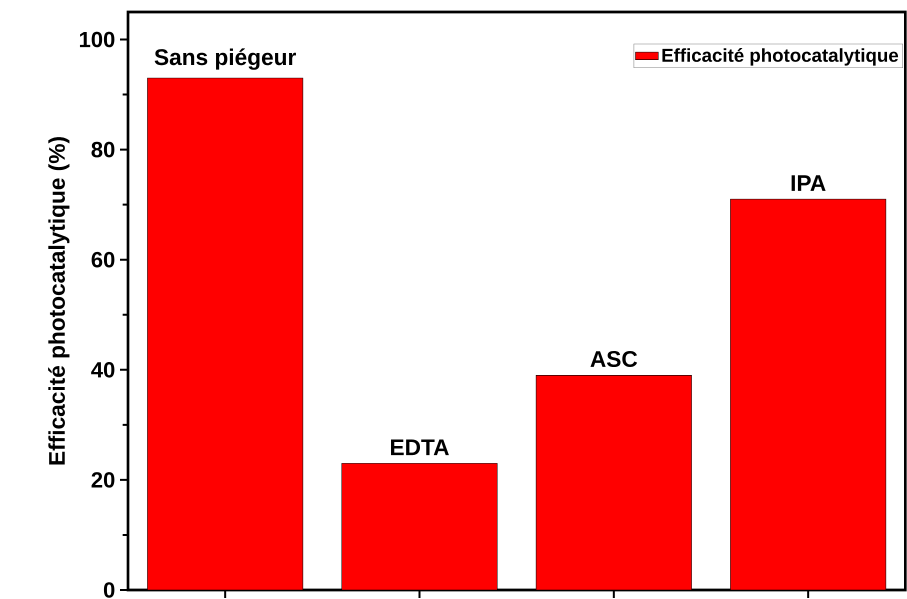 The height and width of the screenshot is (599, 907). What do you see at coordinates (109, 590) in the screenshot?
I see `y-tick-label: 0` at bounding box center [109, 590].